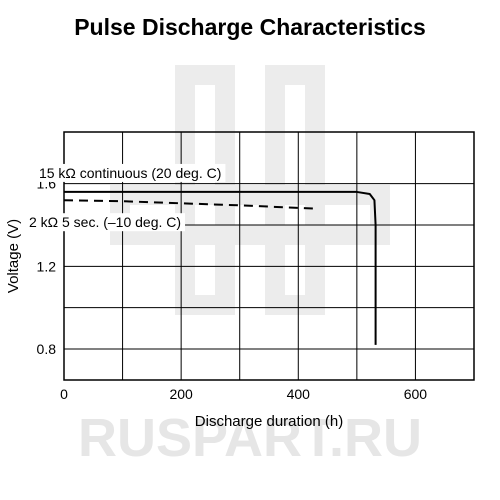 Image resolution: width=500 pixels, height=500 pixels. I want to click on series-label-1: 2 kΩ 5 sec. (–10 deg. C), so click(105, 222).